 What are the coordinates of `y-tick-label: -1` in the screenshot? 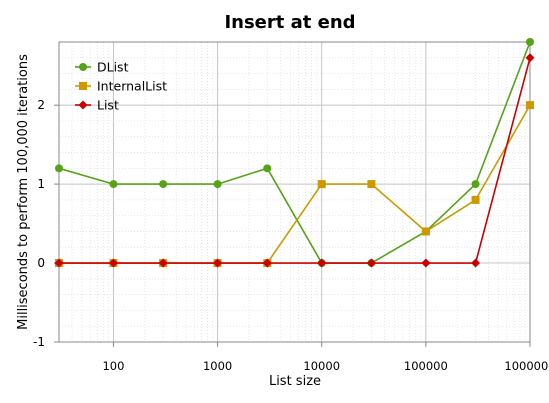 It's located at (39, 342).